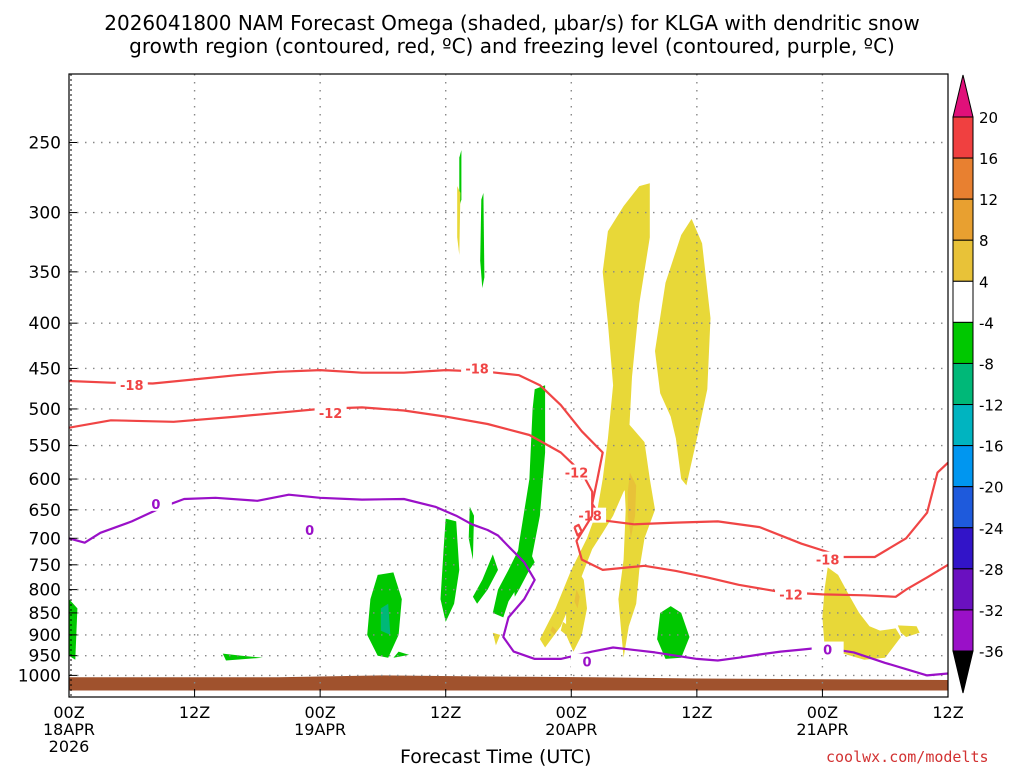  I want to click on y-tick-label-750: 750, so click(45, 566).